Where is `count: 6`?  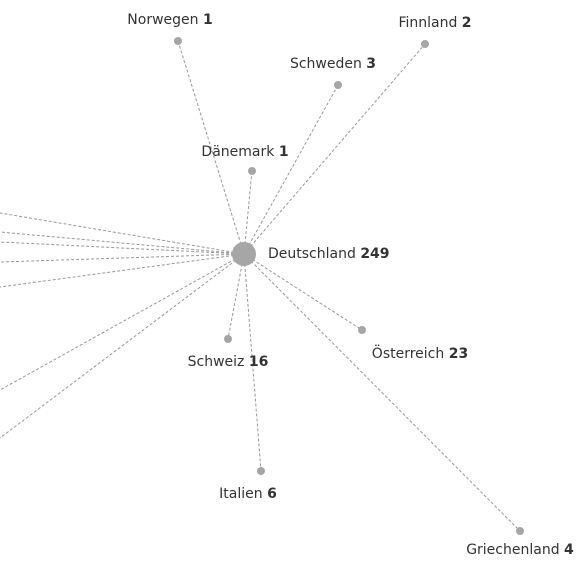 count: 6 is located at coordinates (272, 494).